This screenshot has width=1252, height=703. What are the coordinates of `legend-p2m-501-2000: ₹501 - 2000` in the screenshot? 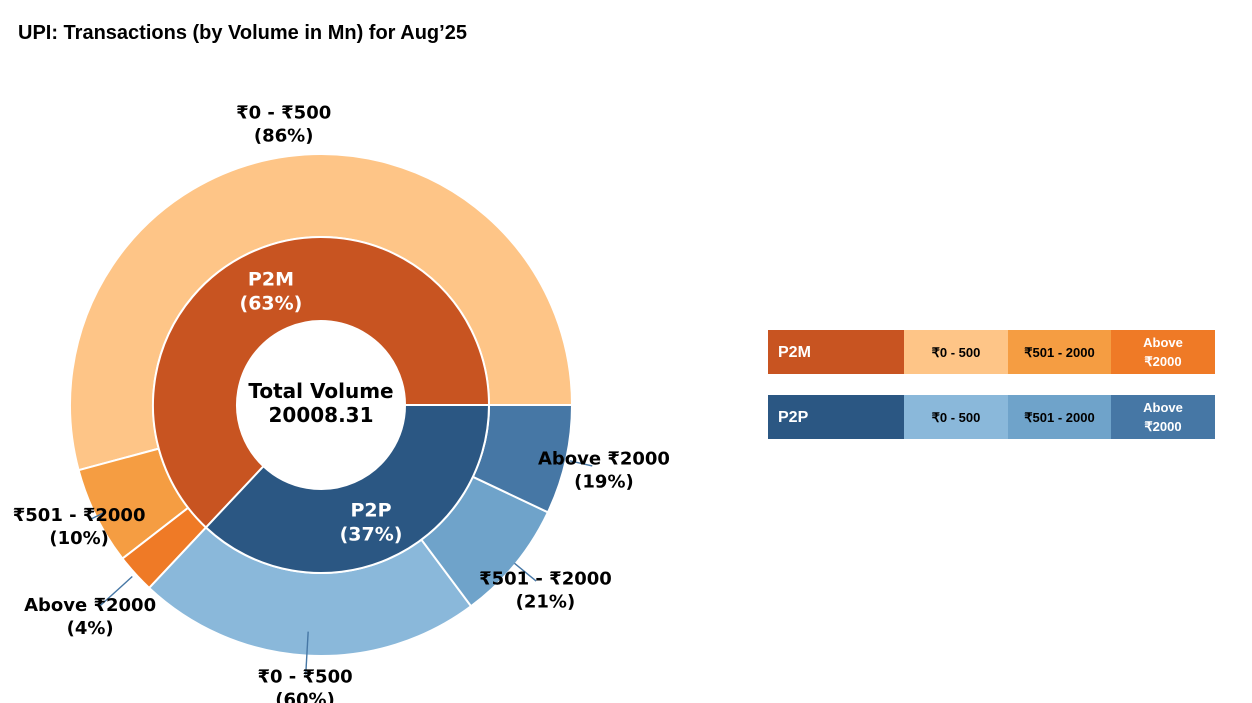 It's located at (1059, 352).